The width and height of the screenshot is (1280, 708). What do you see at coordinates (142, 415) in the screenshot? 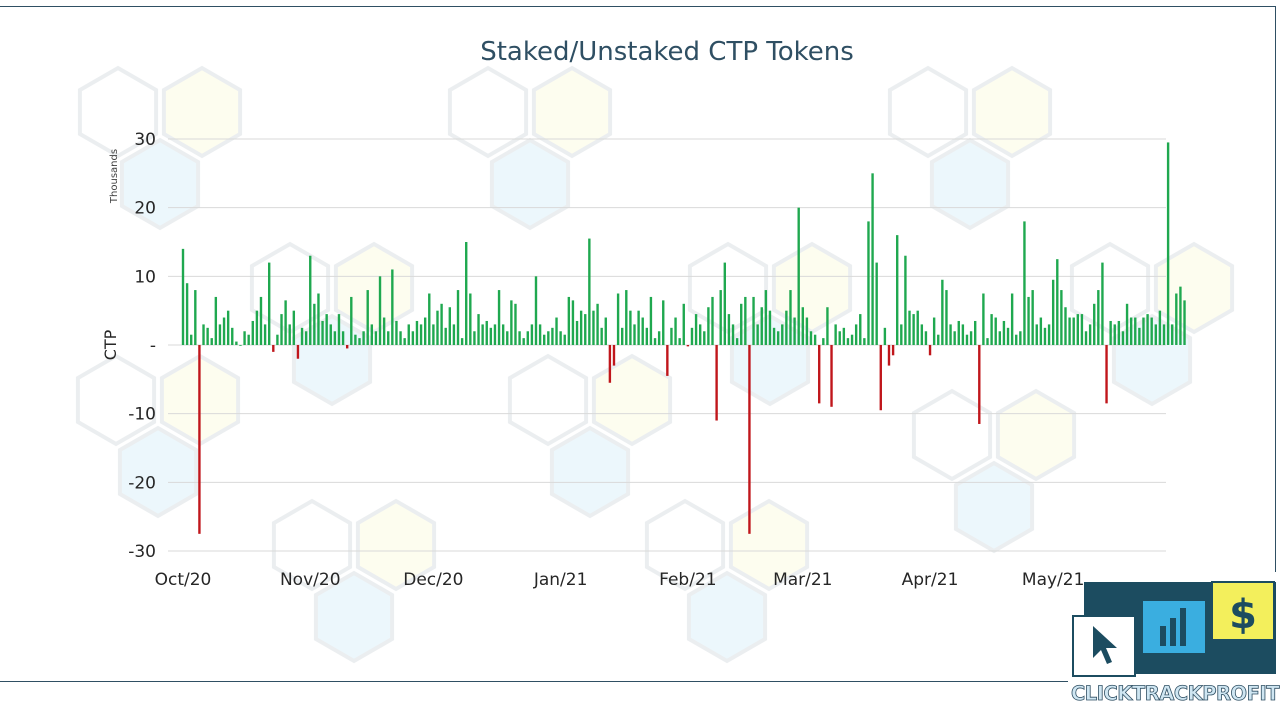
I see `y-tick-label: -10` at bounding box center [142, 415].